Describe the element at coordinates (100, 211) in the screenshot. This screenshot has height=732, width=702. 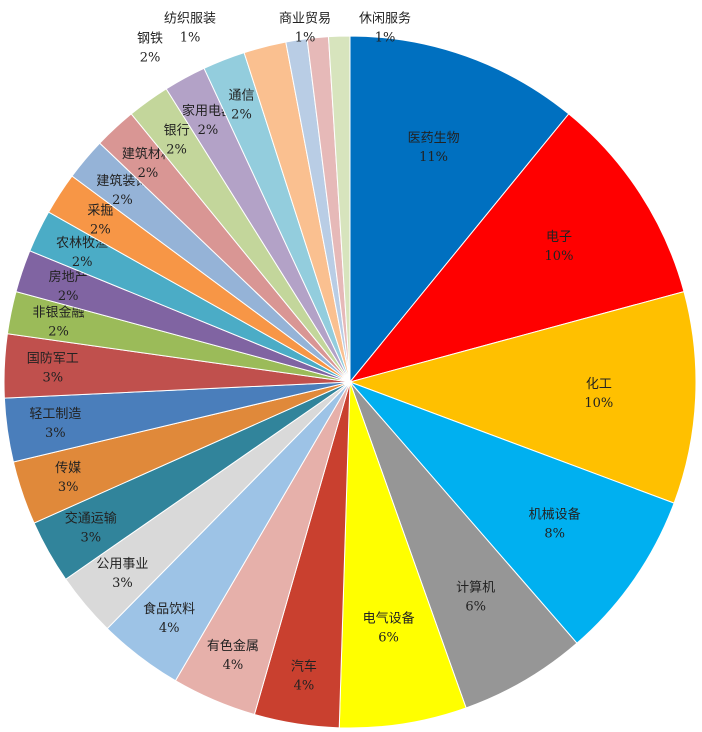
I see `slice-label: 采掘` at that location.